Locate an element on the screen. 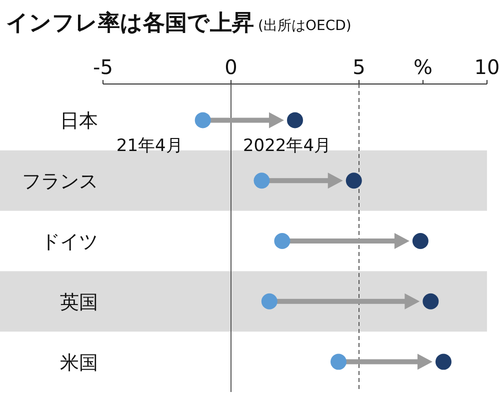  chart-title: インフレ率は各国で上昇 is located at coordinates (130, 23).